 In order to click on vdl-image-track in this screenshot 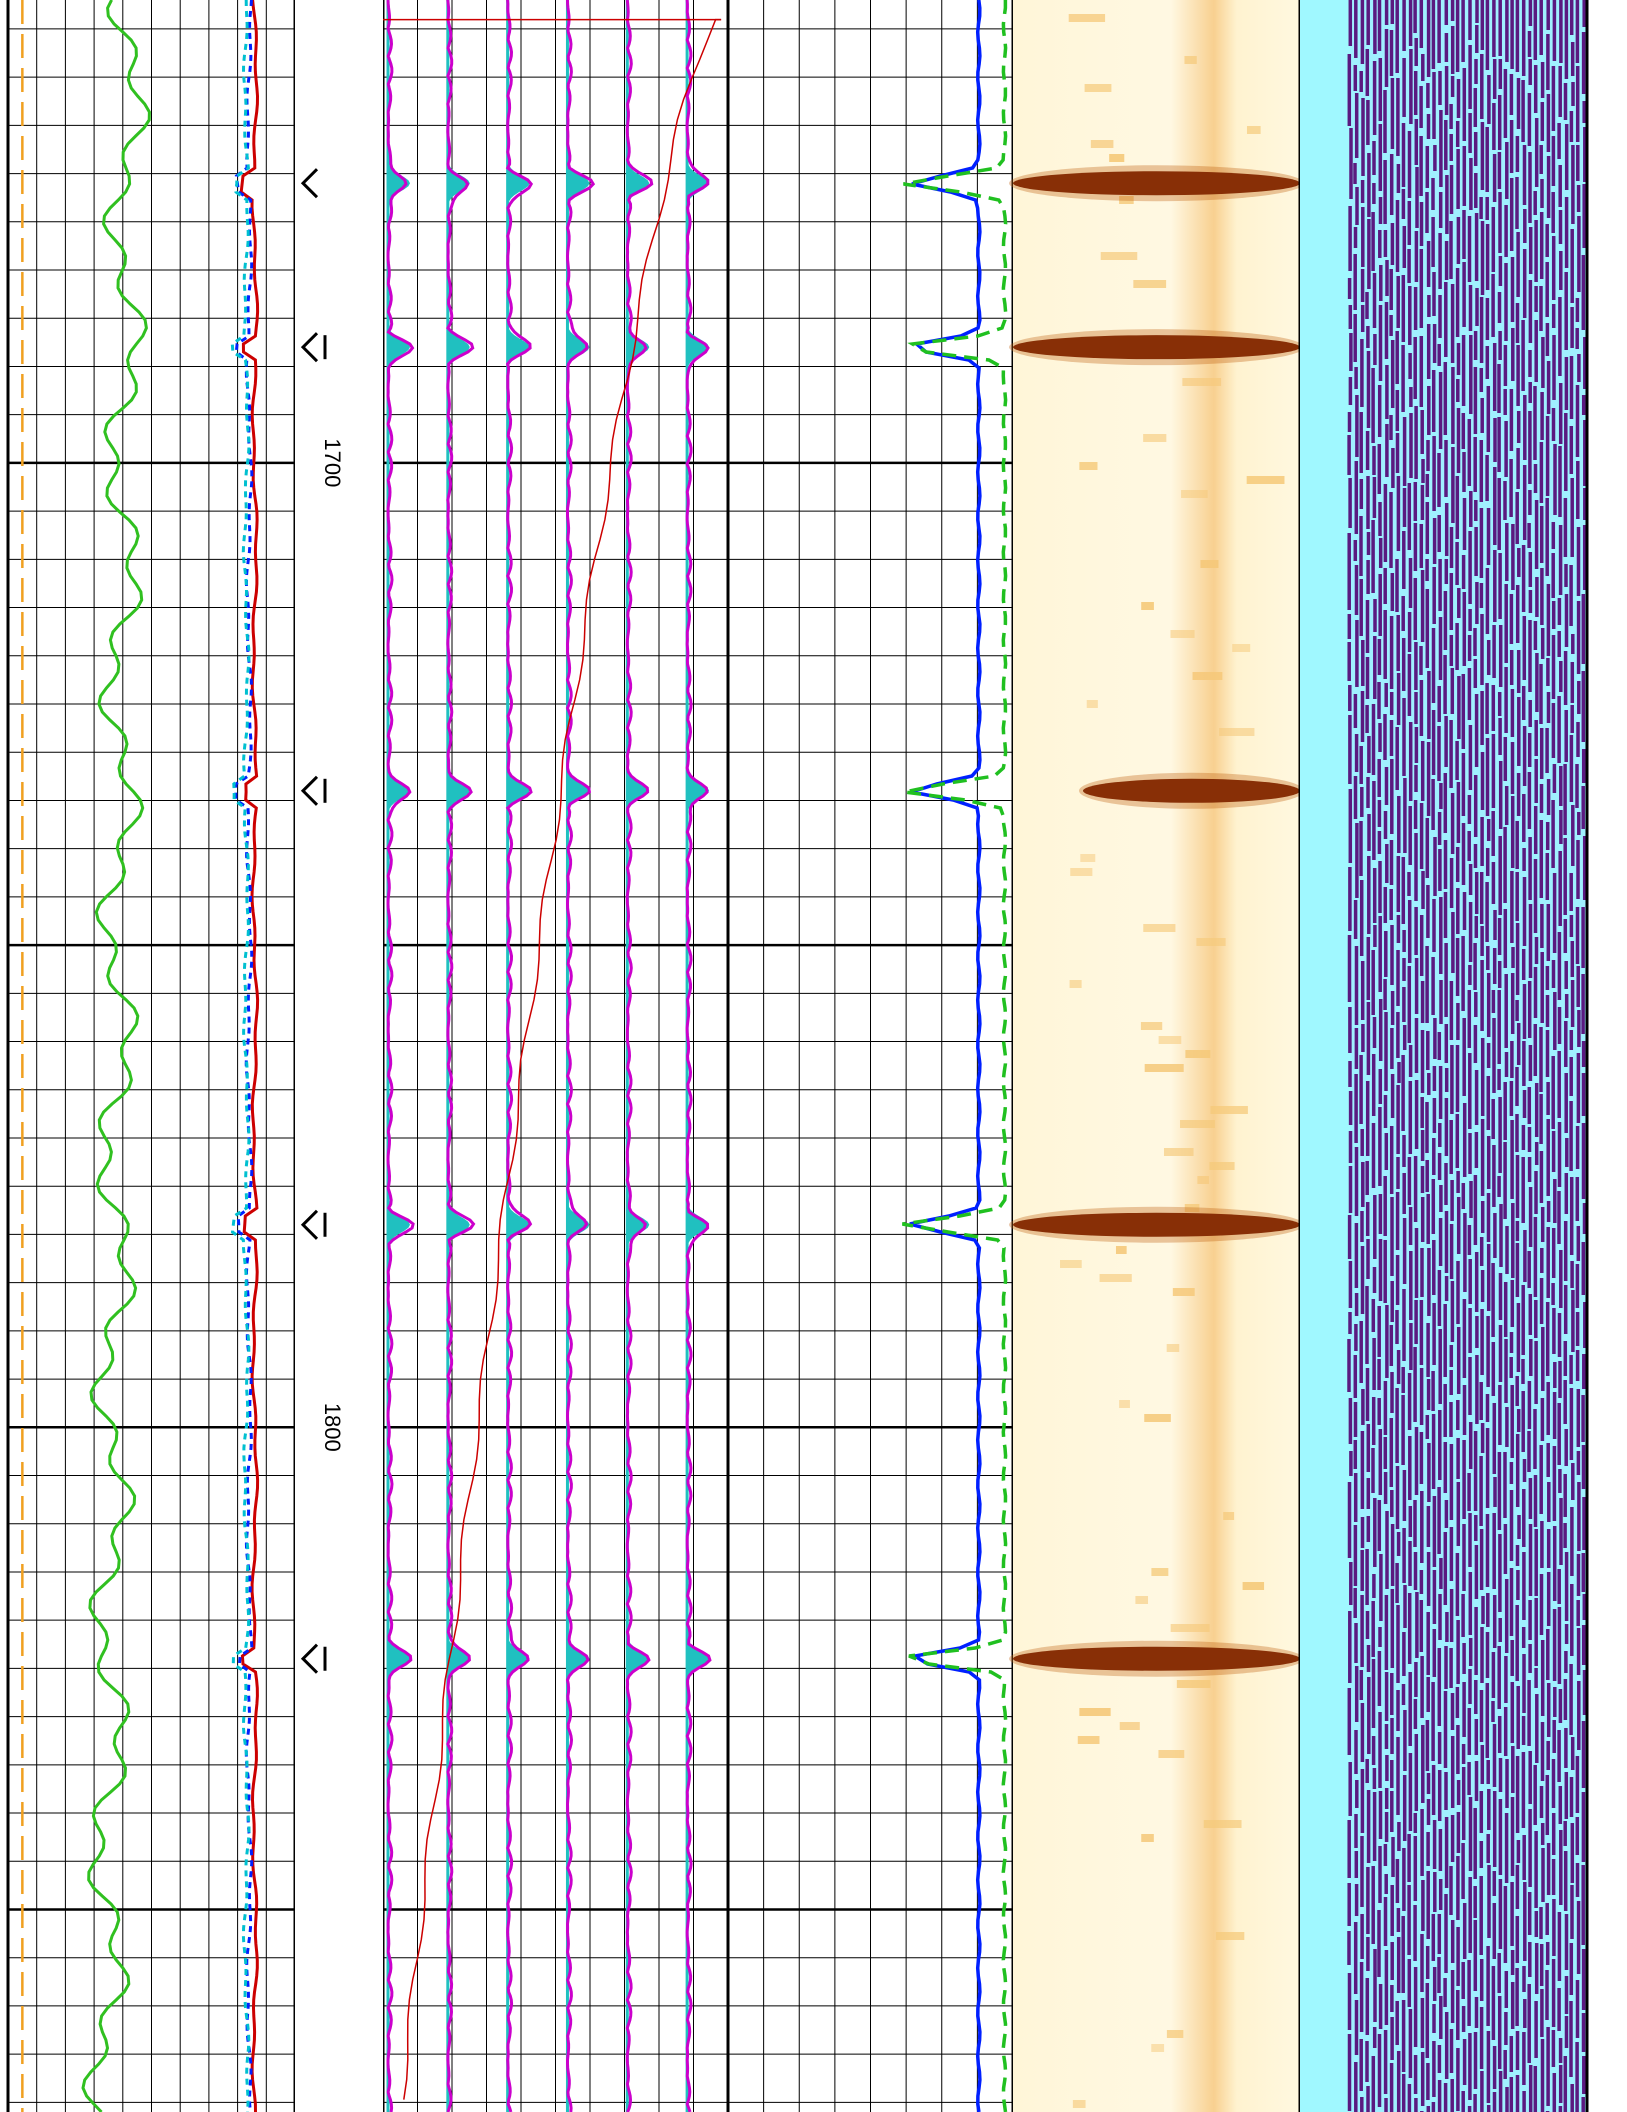, I will do `click(1468, 1056)`.